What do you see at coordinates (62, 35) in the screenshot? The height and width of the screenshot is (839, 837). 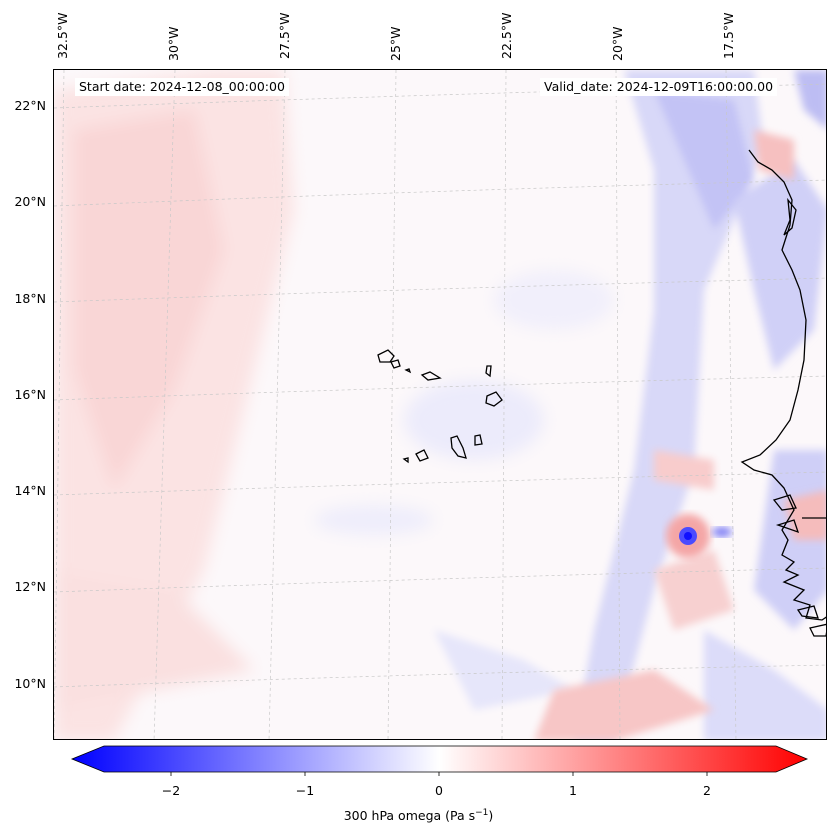 I see `lon-label: 32.5°W` at bounding box center [62, 35].